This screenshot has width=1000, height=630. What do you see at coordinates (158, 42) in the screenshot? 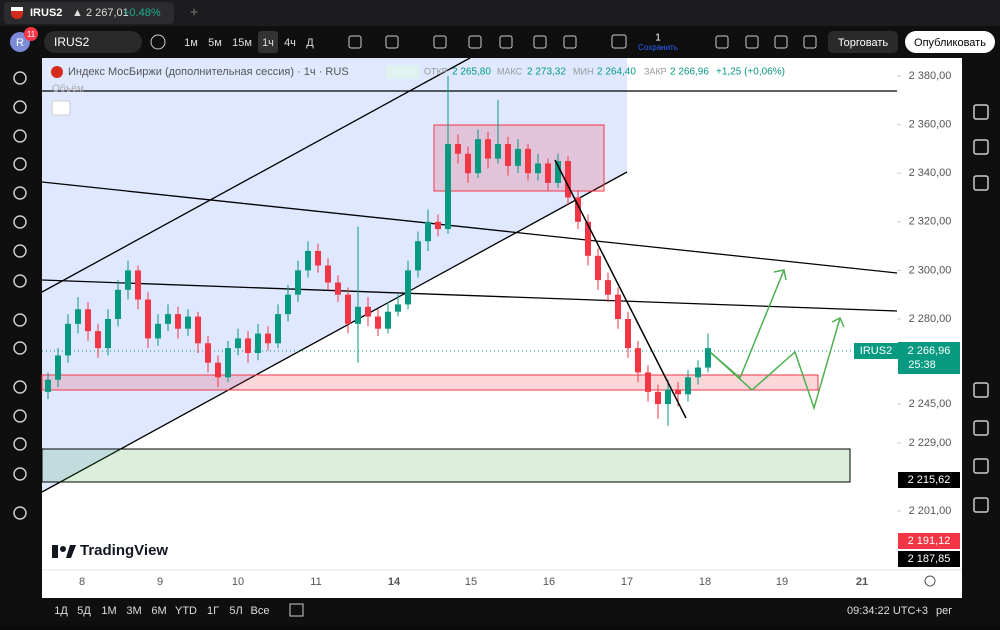
I see `compare-icon` at bounding box center [158, 42].